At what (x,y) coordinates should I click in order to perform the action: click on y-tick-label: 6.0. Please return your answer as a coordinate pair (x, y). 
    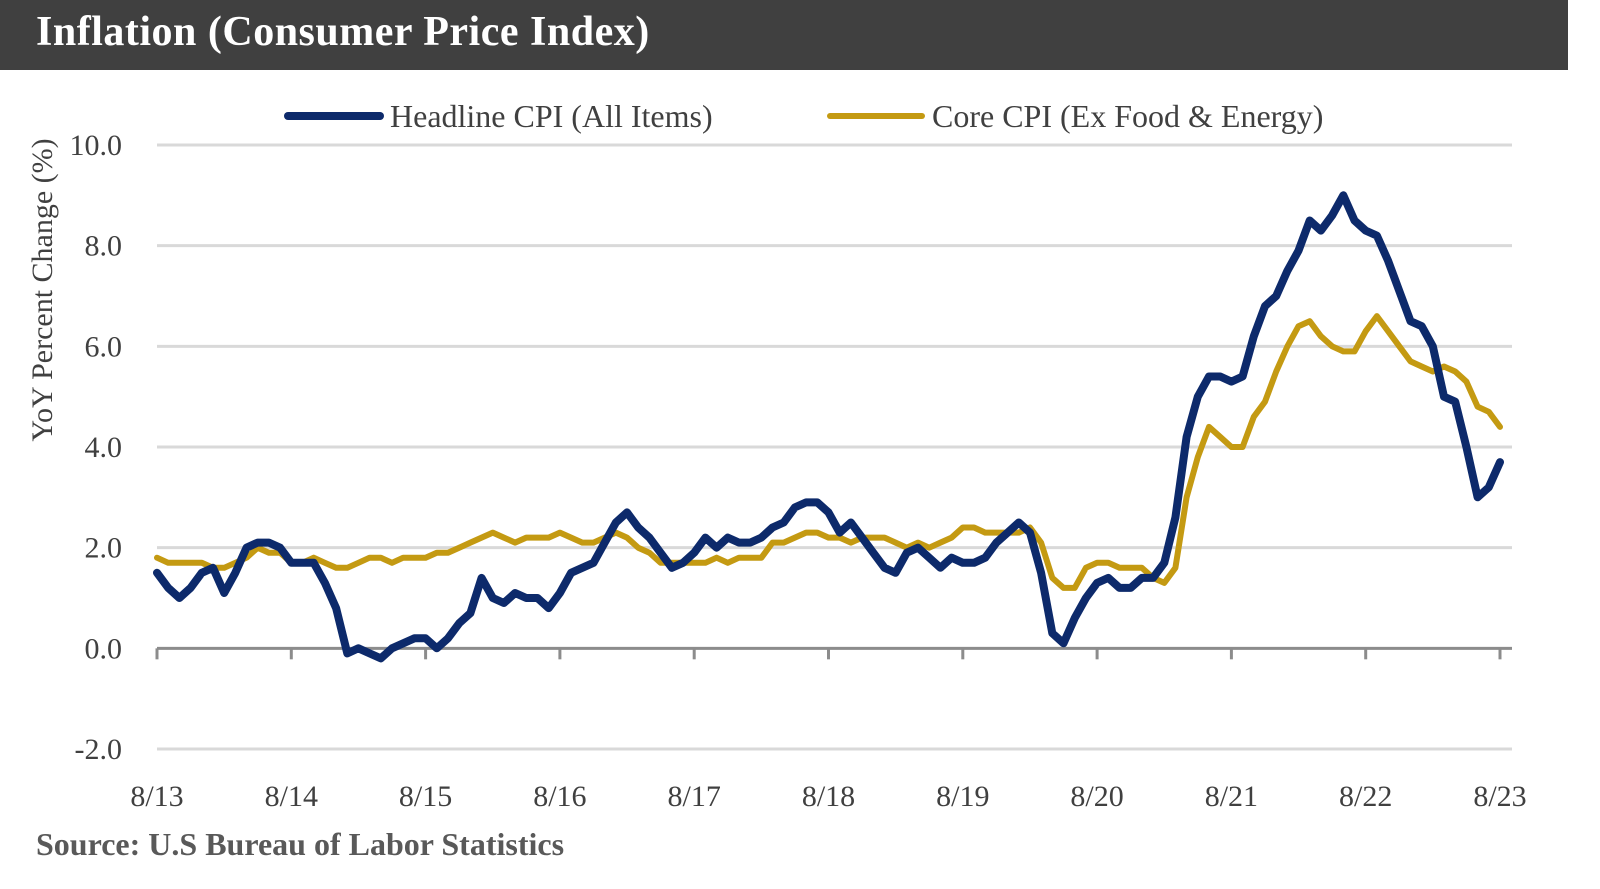
    Looking at the image, I should click on (104, 346).